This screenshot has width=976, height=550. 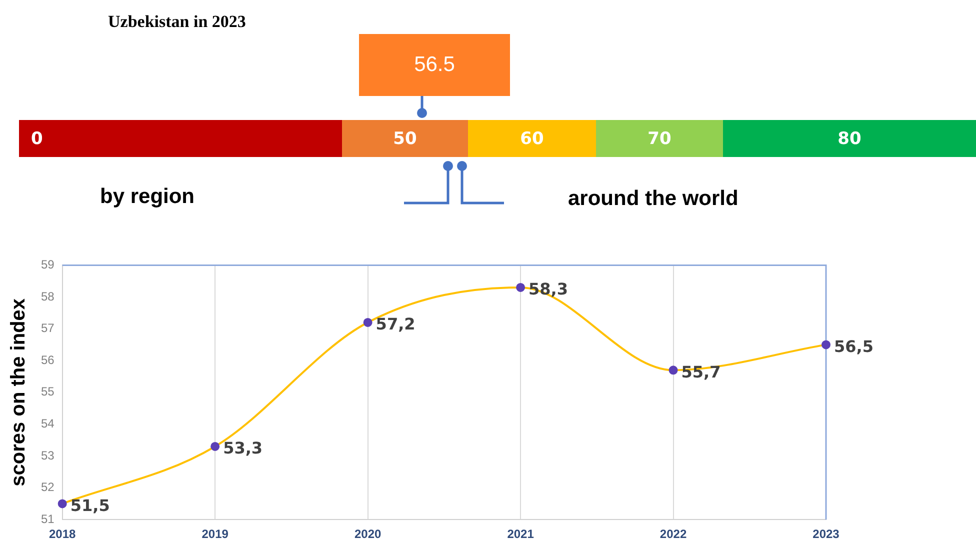 I want to click on x-tick-label: 2019, so click(x=215, y=534).